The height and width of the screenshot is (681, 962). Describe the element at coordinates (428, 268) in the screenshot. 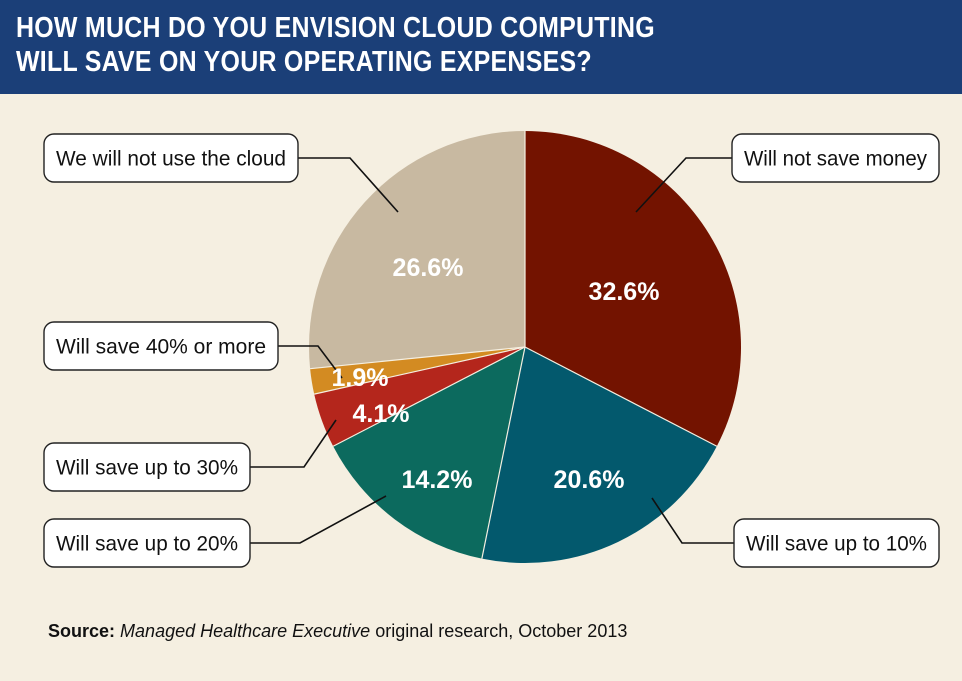

I see `slice-value-label-6: 26.6%` at that location.